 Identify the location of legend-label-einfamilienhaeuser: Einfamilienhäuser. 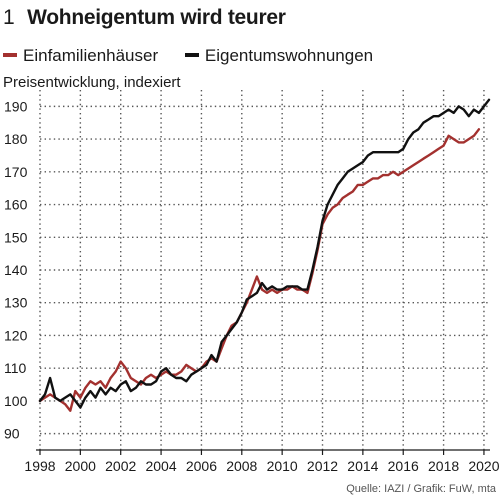
(91, 55).